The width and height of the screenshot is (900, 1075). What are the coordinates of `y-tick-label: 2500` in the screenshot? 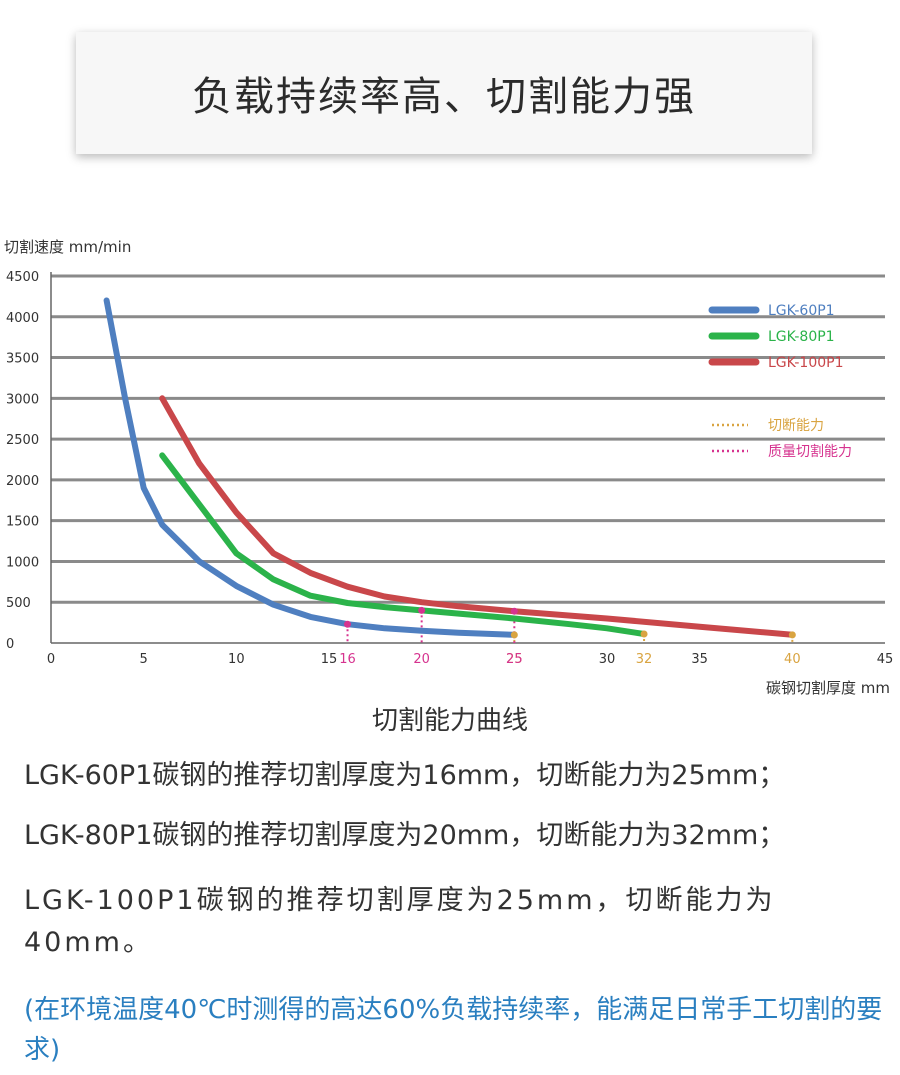 It's located at (22, 440).